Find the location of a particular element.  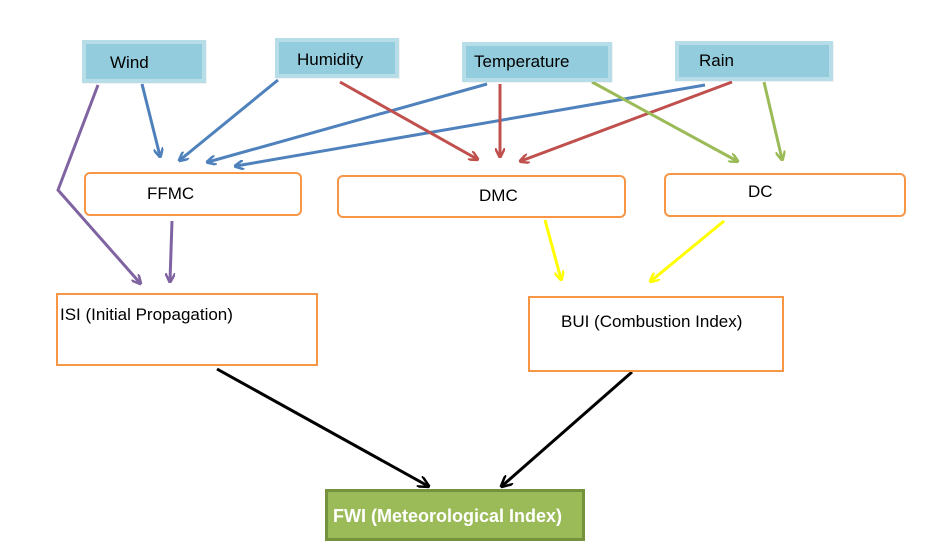

isi-label: ISI (Initial Propagation) is located at coordinates (146, 314).